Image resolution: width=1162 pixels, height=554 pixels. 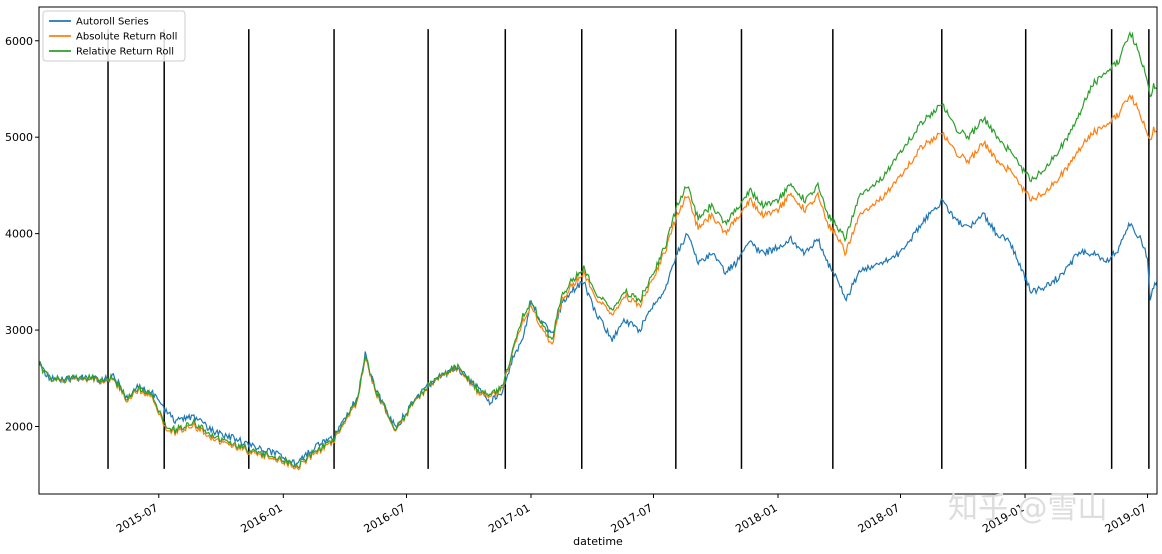 What do you see at coordinates (19, 137) in the screenshot?
I see `y-tick-label: 5000` at bounding box center [19, 137].